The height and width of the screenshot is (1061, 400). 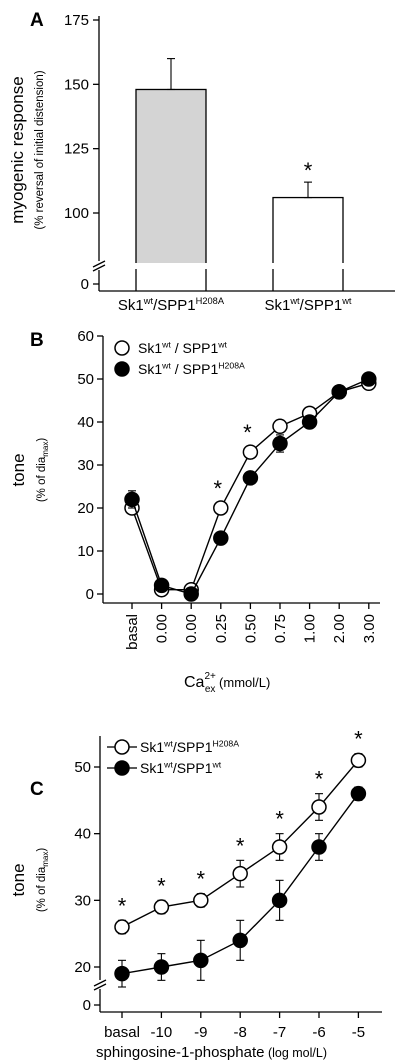 I want to click on y-tick-label-c: 0, so click(x=87, y=1005).